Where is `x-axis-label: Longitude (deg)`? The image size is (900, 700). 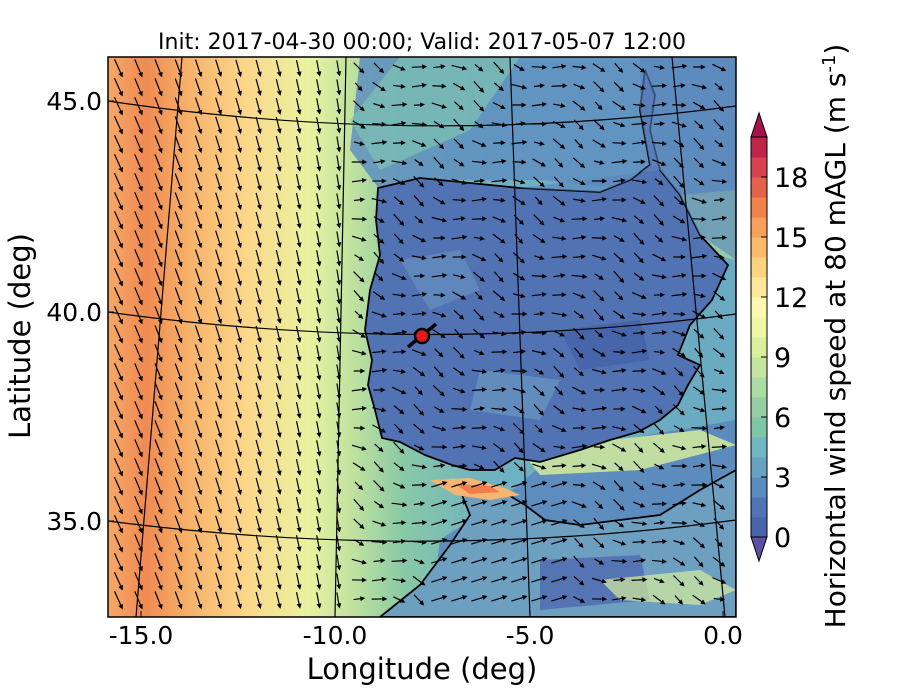
x-axis-label: Longitude (deg) is located at coordinates (422, 669).